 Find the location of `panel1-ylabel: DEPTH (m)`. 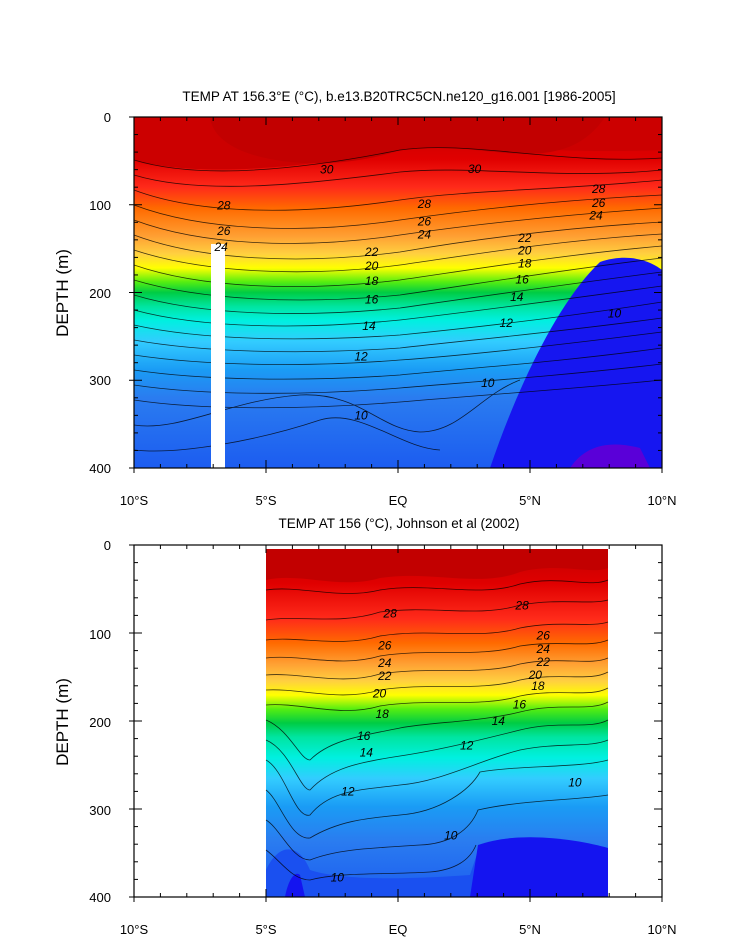

panel1-ylabel: DEPTH (m) is located at coordinates (62, 293).